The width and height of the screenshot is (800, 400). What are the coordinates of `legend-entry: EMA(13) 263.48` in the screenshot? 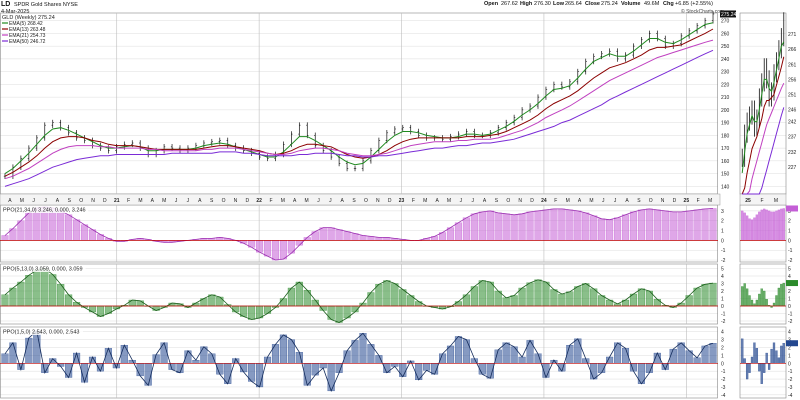 It's located at (27, 30).